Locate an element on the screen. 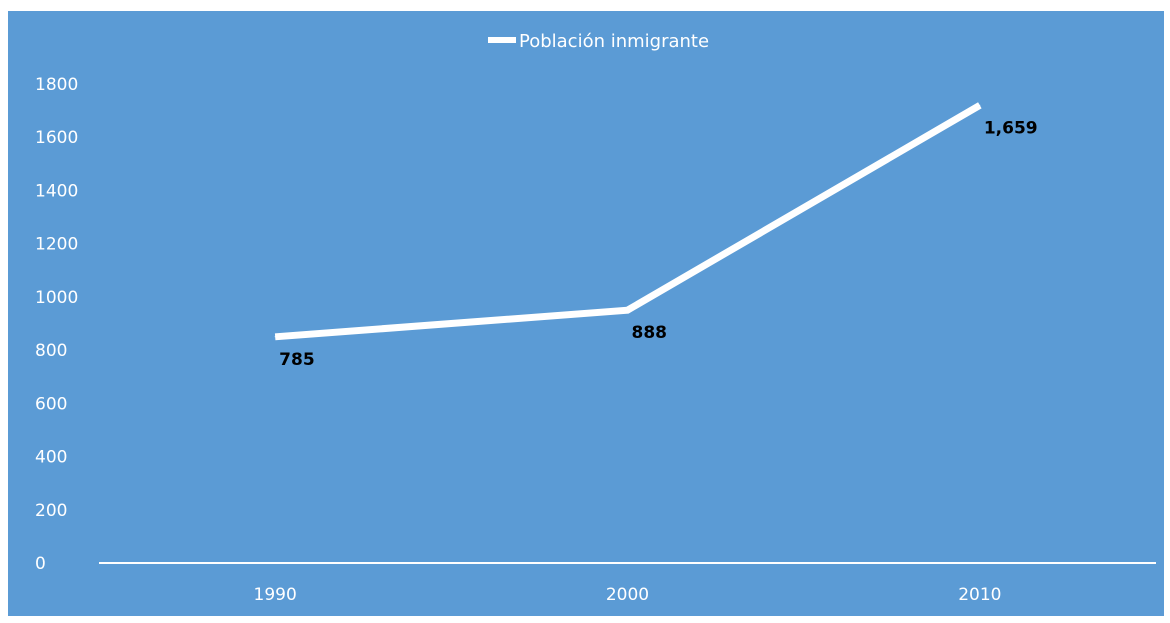 This screenshot has height=623, width=1170. x-tick-label: 1990 is located at coordinates (275, 595).